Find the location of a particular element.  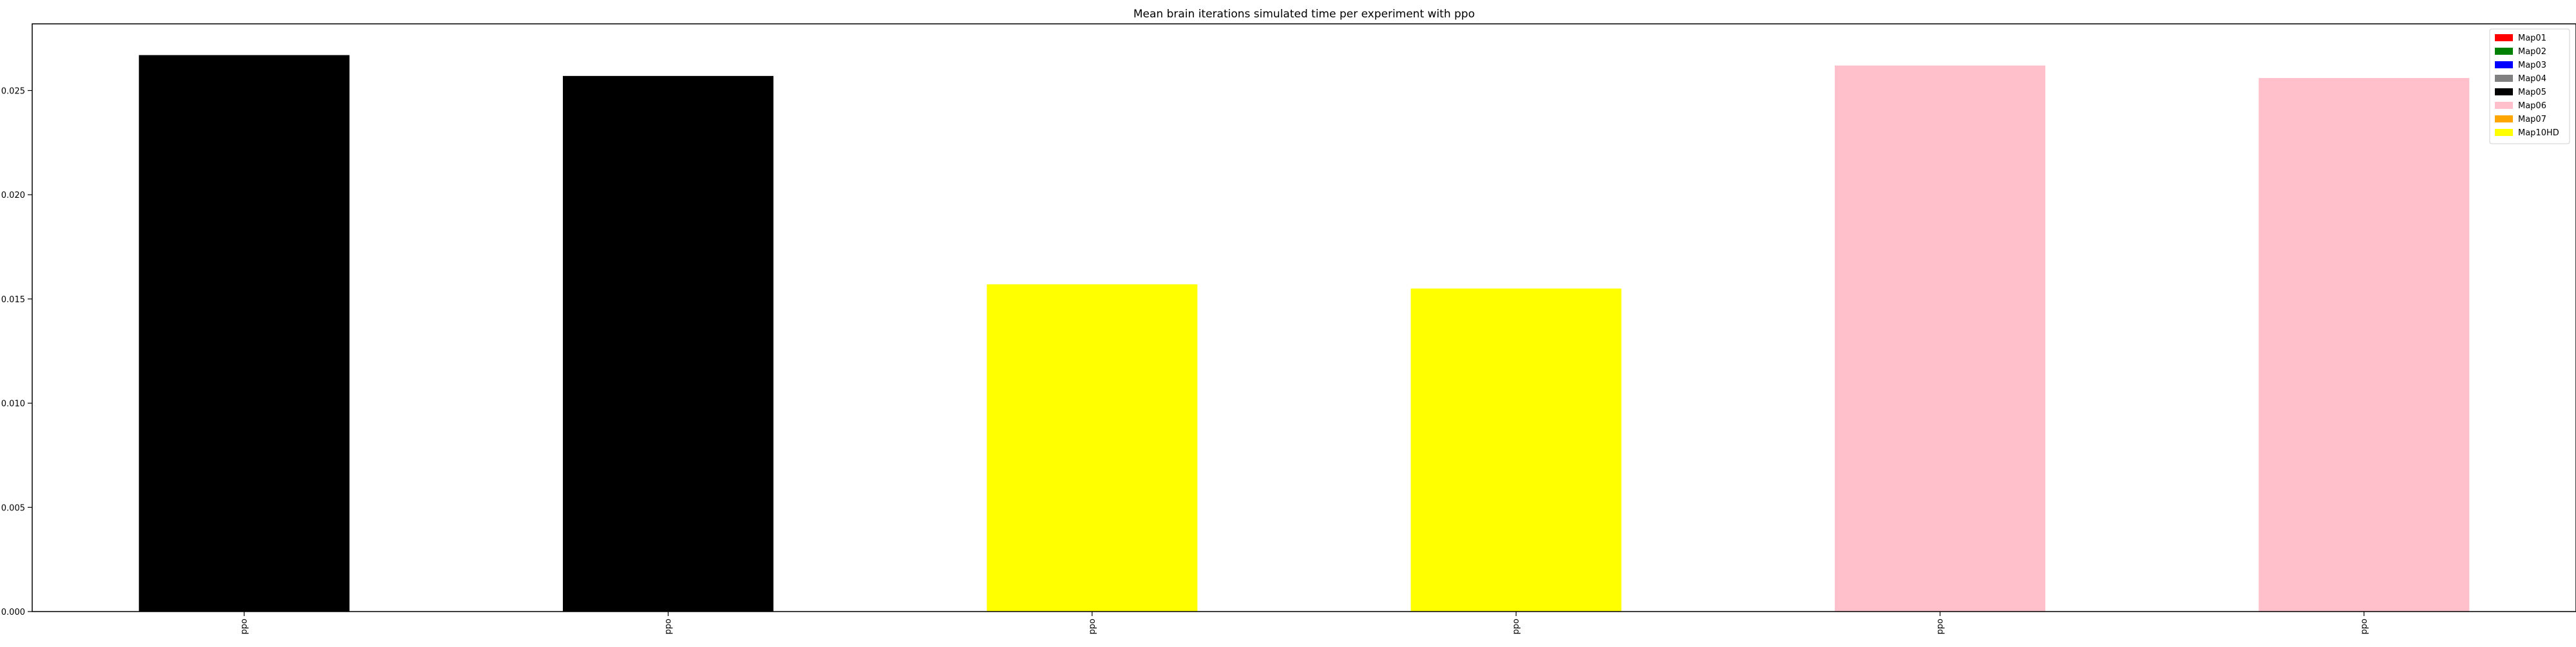

legend-label: Map06 is located at coordinates (2532, 106).